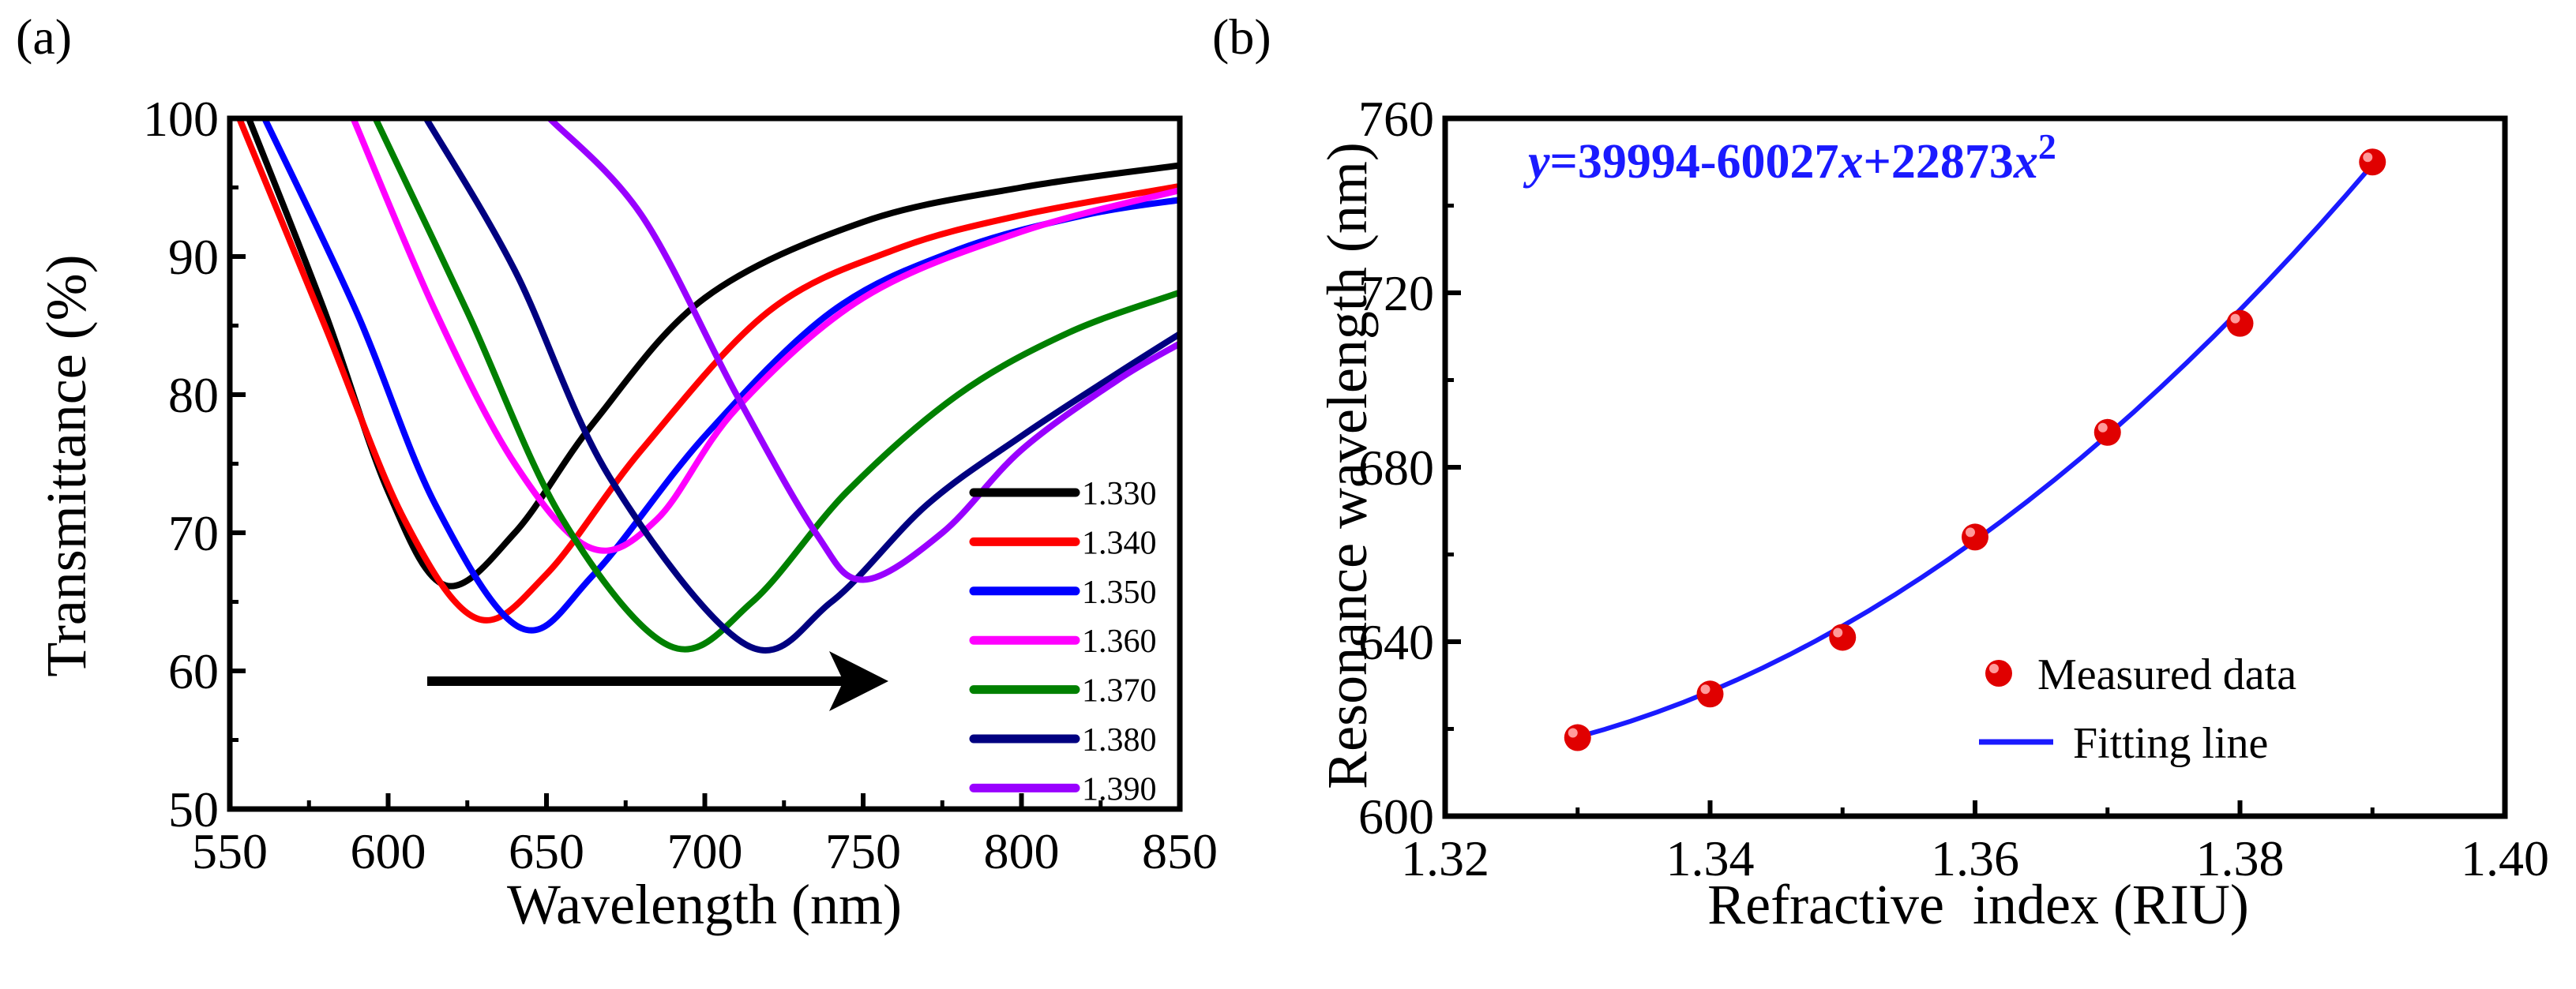  What do you see at coordinates (2166, 674) in the screenshot?
I see `legend-label-measured: Measured data` at bounding box center [2166, 674].